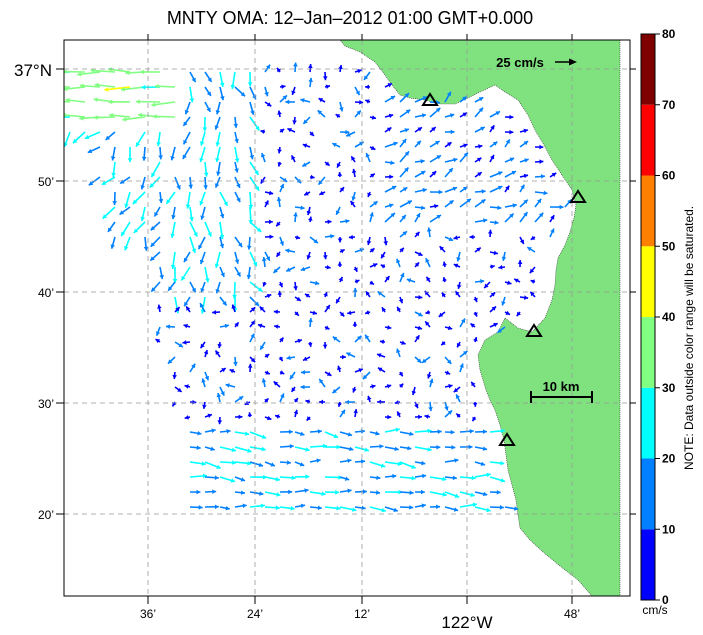 The height and width of the screenshot is (635, 703). Describe the element at coordinates (648, 69) in the screenshot. I see `colorbar-segment` at that location.